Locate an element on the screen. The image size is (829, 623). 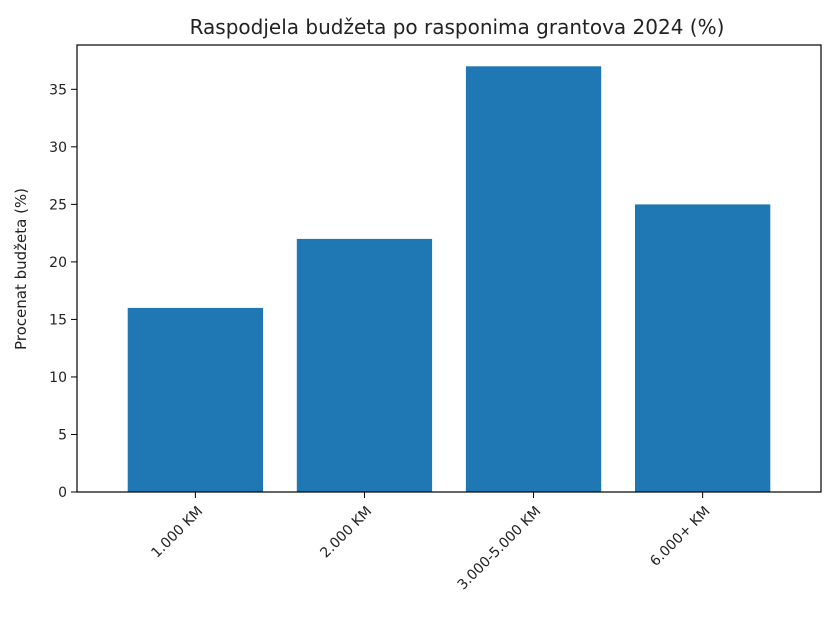
y-axis: 0 5 10 15 20 25 30 35 is located at coordinates (63, 291).